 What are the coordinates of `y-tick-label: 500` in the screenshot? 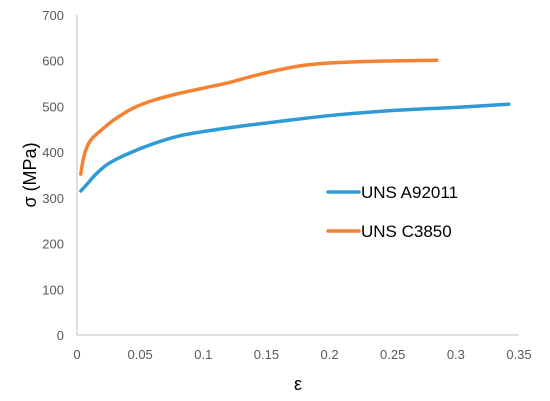 It's located at (53, 106).